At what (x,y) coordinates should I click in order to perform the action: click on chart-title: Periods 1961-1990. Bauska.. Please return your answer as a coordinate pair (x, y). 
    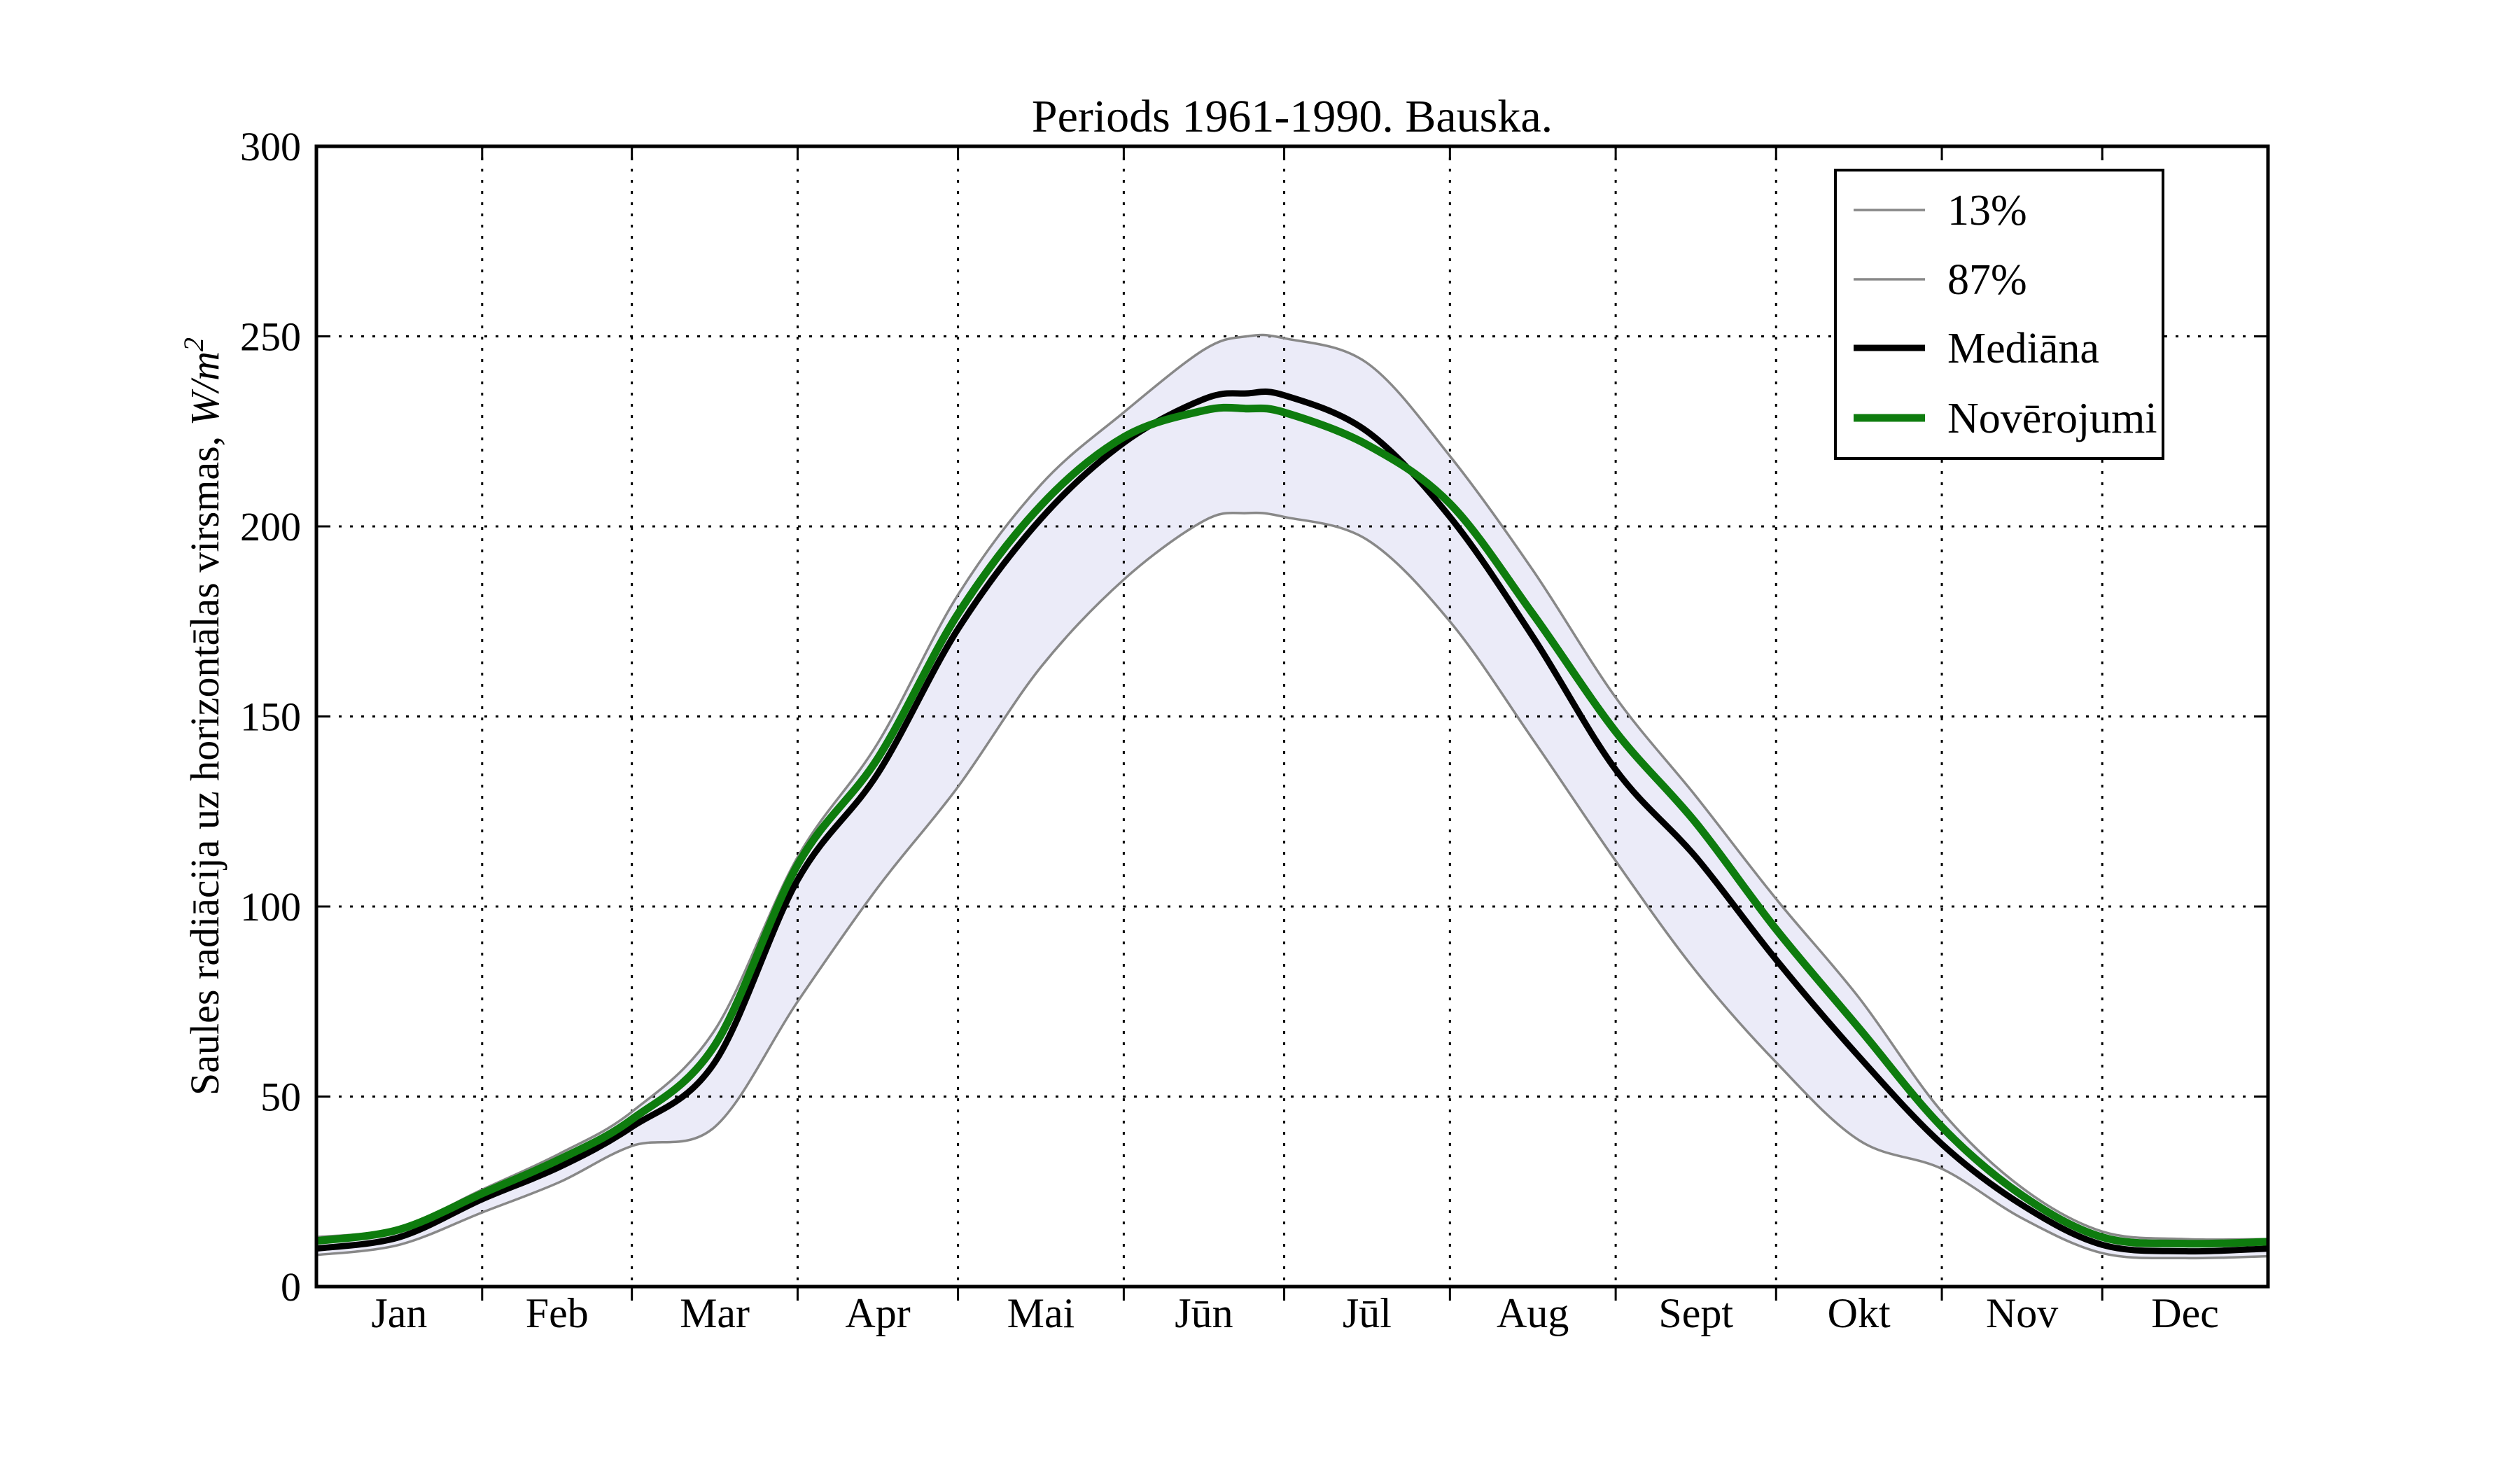
    Looking at the image, I should click on (1292, 116).